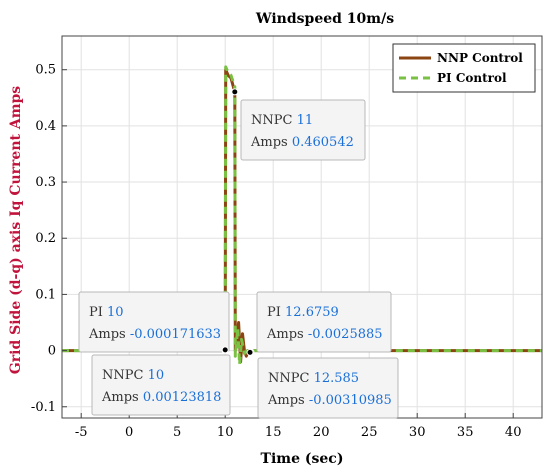 The image size is (550, 473). I want to click on datatip-x-label: NNPC 10, so click(133, 375).